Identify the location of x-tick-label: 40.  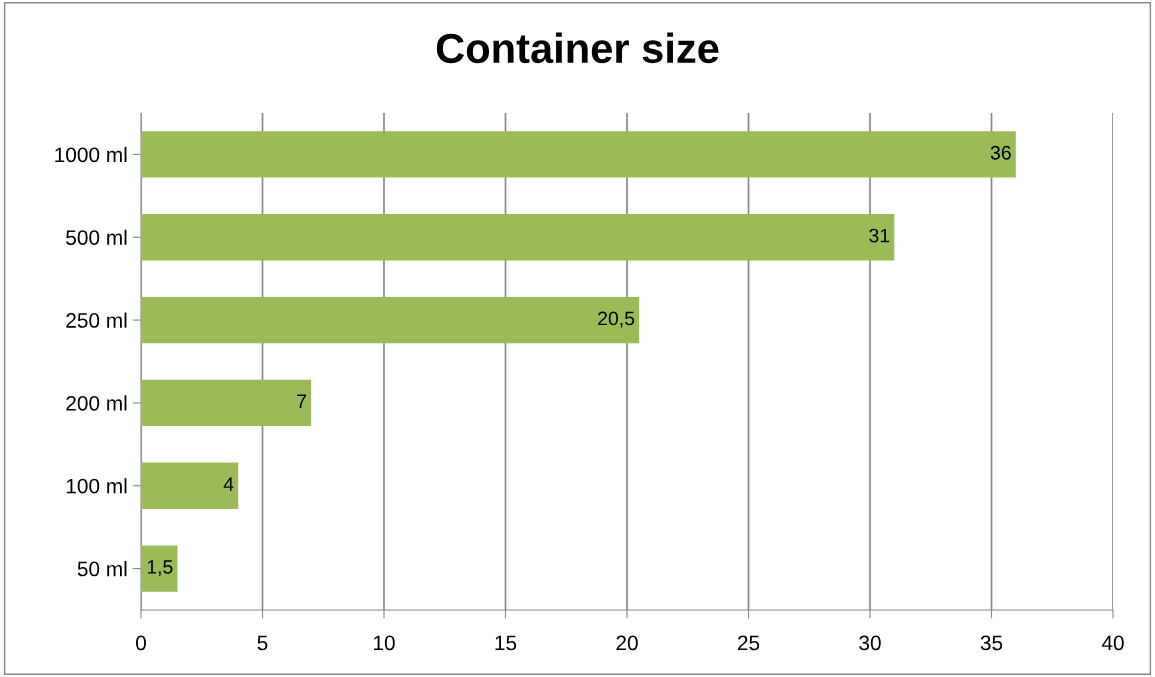
(1112, 643).